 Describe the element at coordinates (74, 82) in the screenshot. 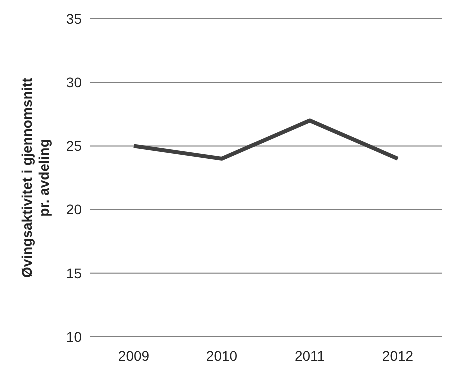

I see `y-tick-label: 30` at that location.